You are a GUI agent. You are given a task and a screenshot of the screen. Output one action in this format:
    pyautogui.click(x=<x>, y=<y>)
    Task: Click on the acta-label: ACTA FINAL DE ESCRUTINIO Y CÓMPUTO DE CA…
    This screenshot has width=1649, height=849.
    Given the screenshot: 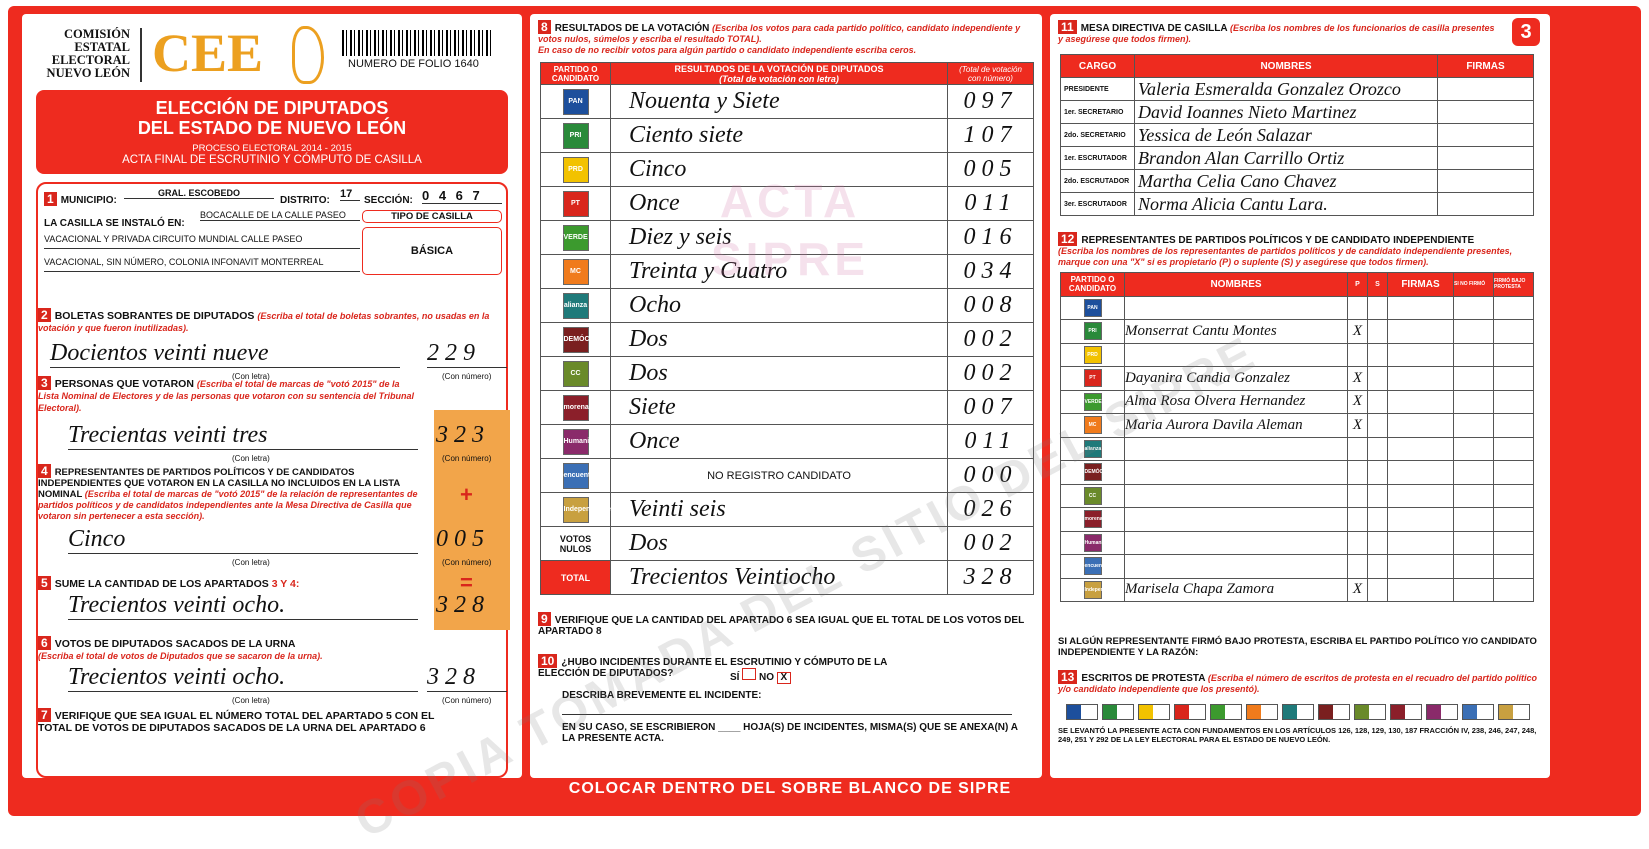 What is the action you would take?
    pyautogui.click(x=272, y=160)
    